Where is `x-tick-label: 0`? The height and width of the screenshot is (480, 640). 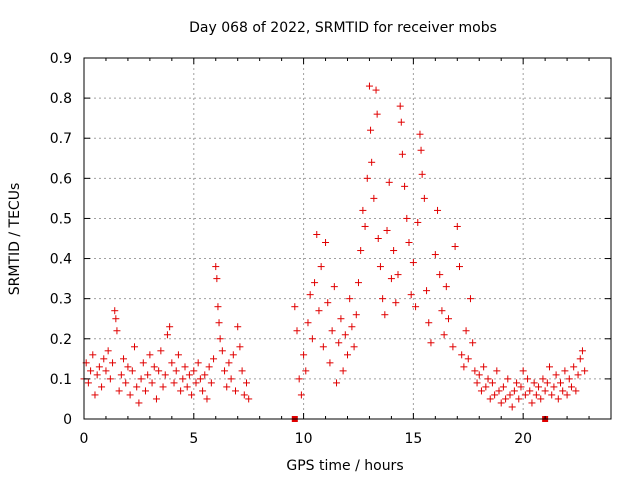
x-tick-label: 0 is located at coordinates (84, 439).